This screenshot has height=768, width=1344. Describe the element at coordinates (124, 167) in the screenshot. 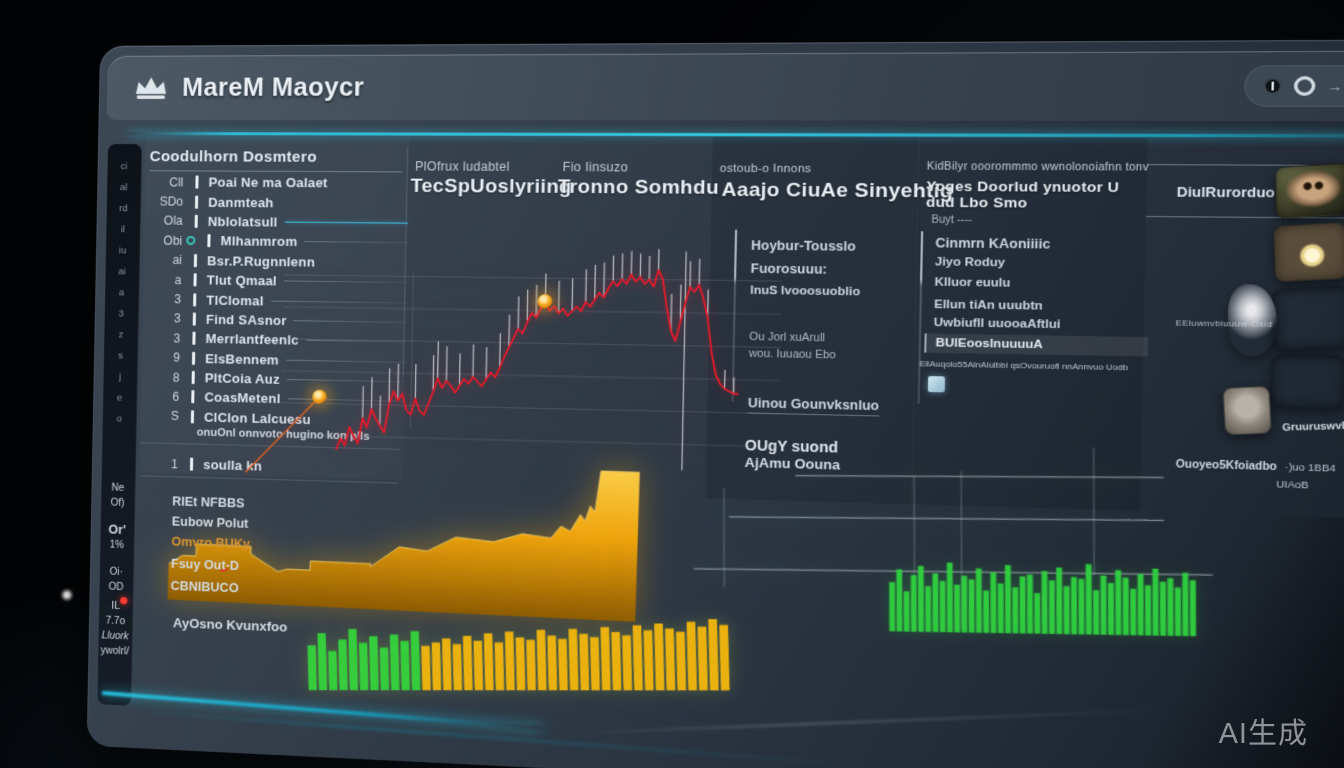

I see `rail-icon: ci` at that location.